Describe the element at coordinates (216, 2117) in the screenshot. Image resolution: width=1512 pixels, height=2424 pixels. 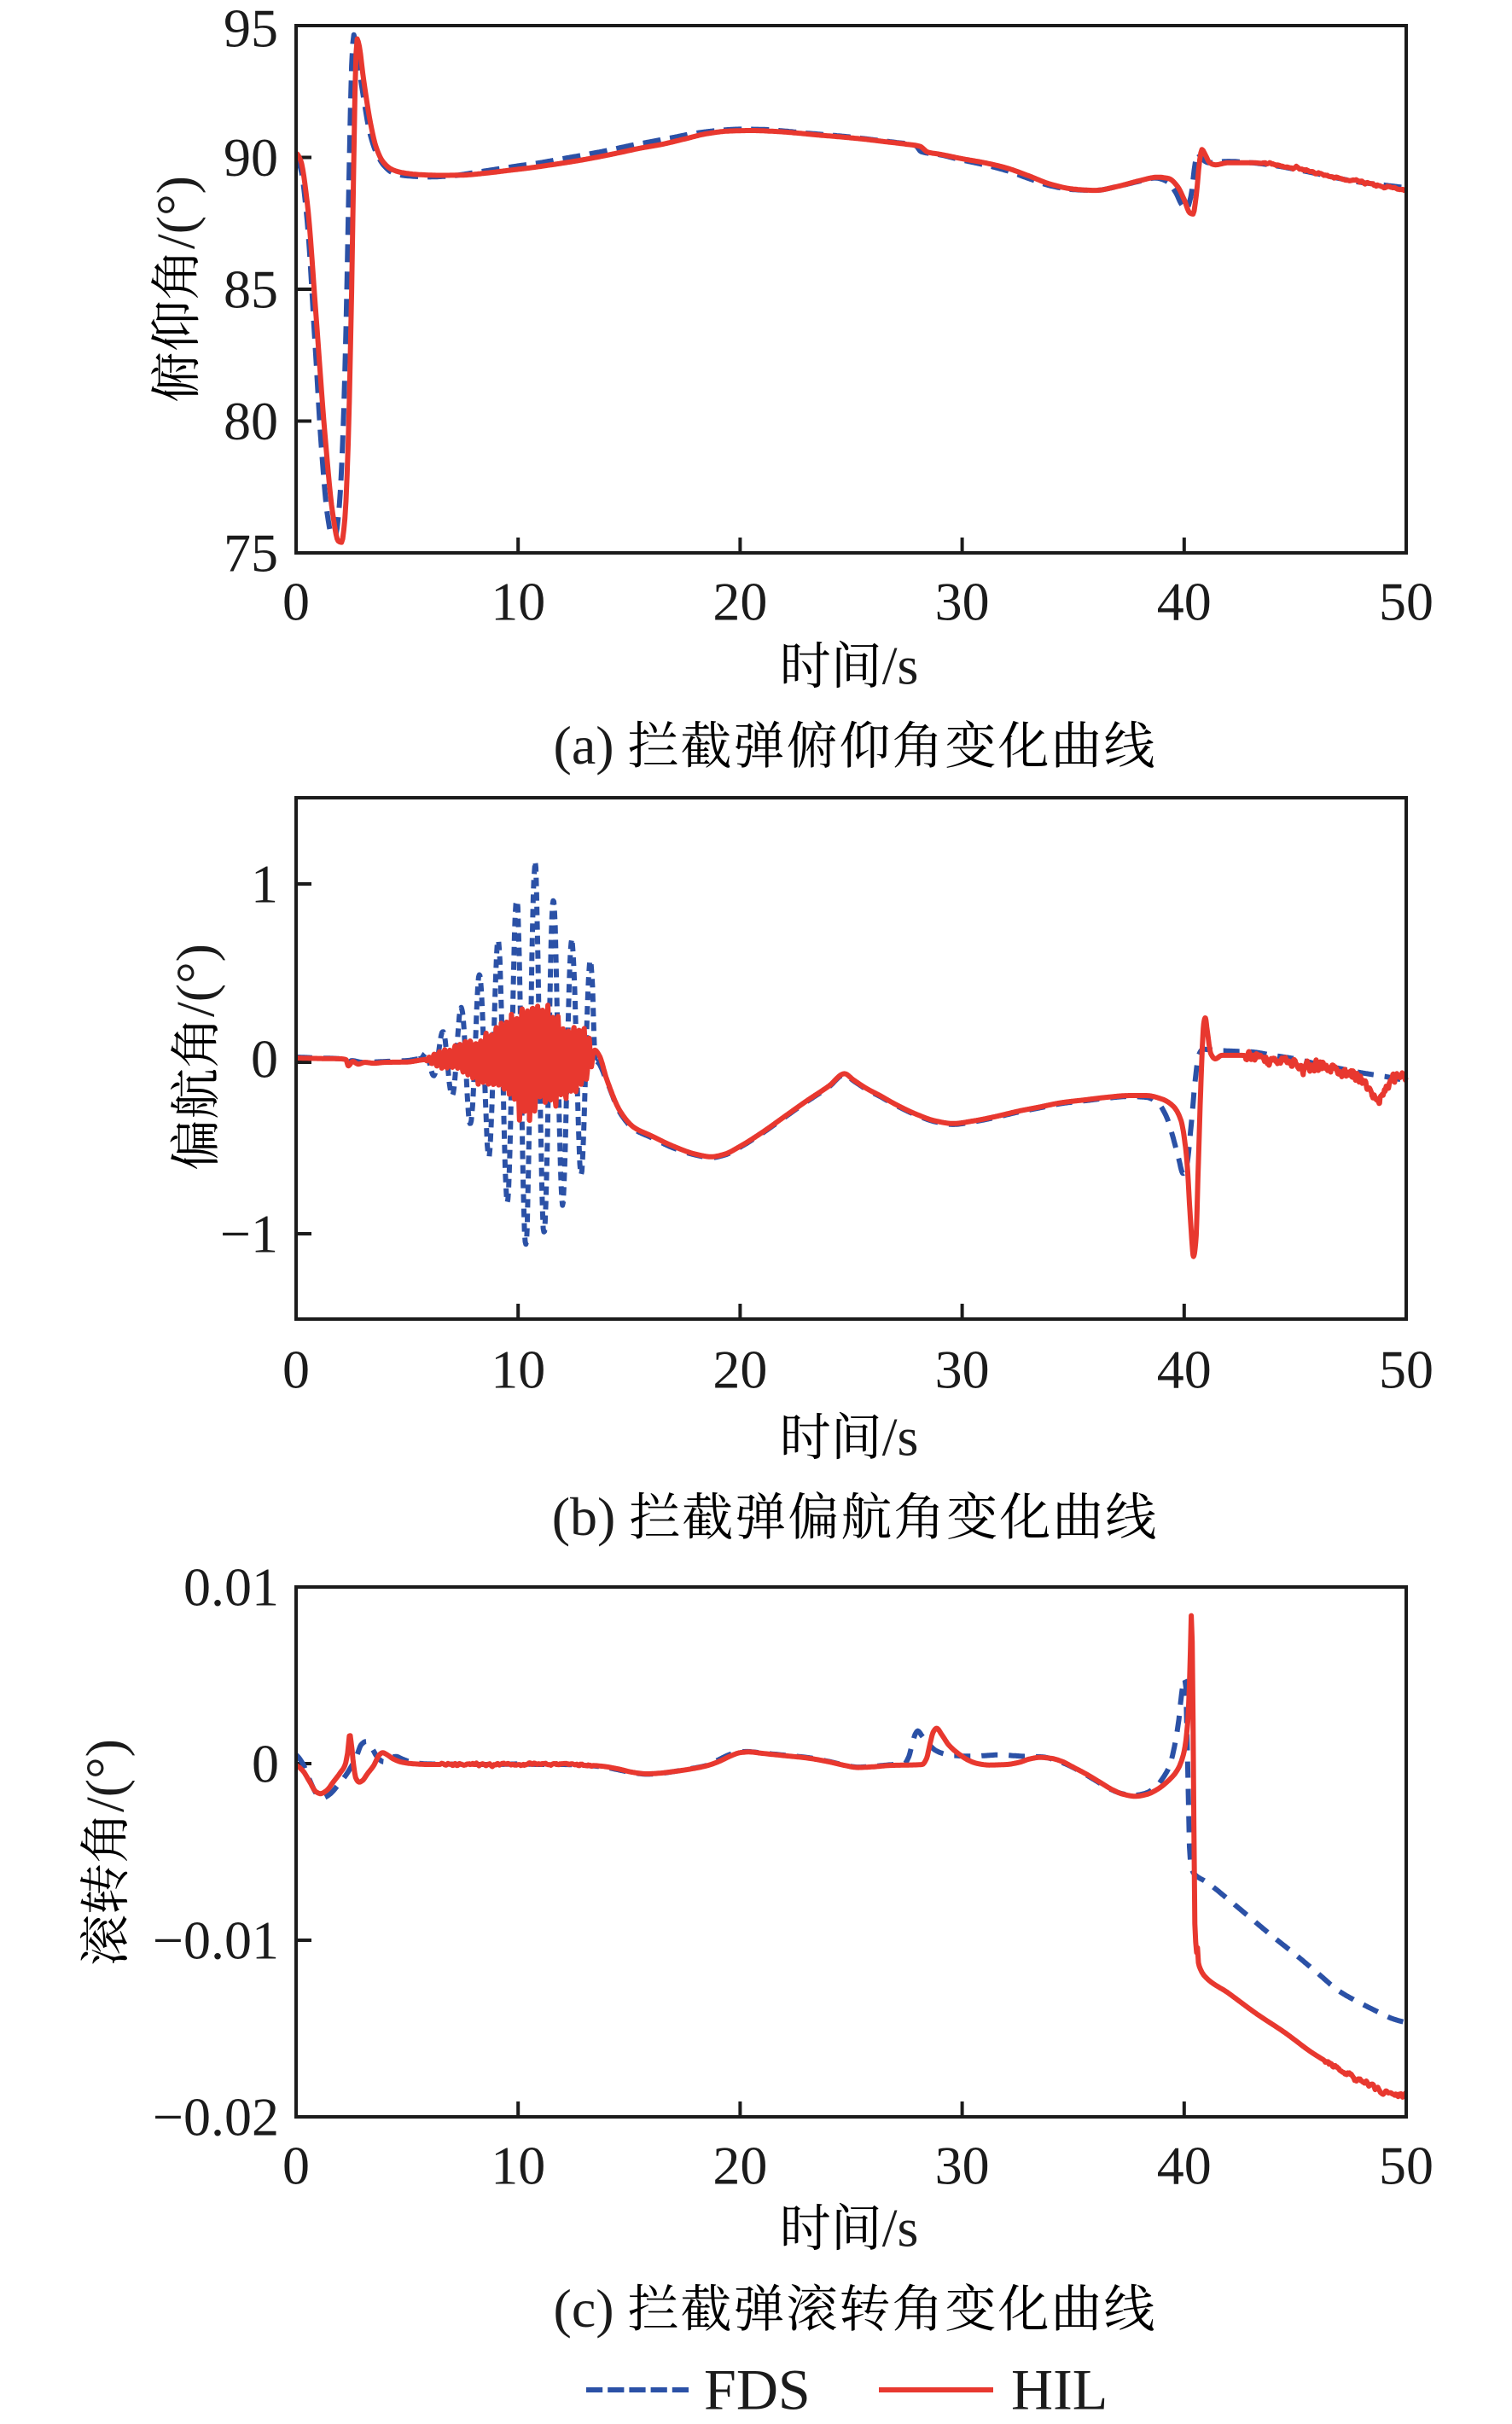
I see `svg-text: −0.02` at that location.